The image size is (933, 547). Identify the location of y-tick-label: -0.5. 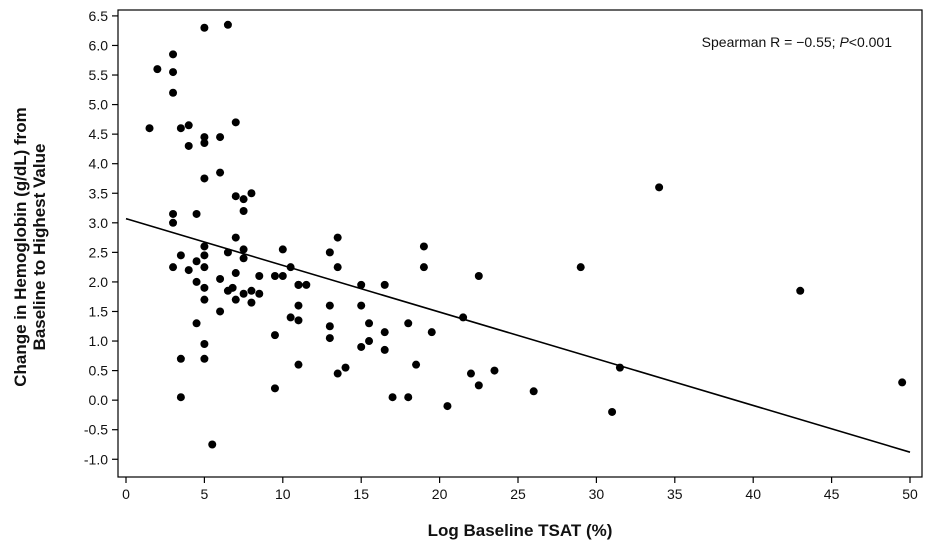
(96, 430).